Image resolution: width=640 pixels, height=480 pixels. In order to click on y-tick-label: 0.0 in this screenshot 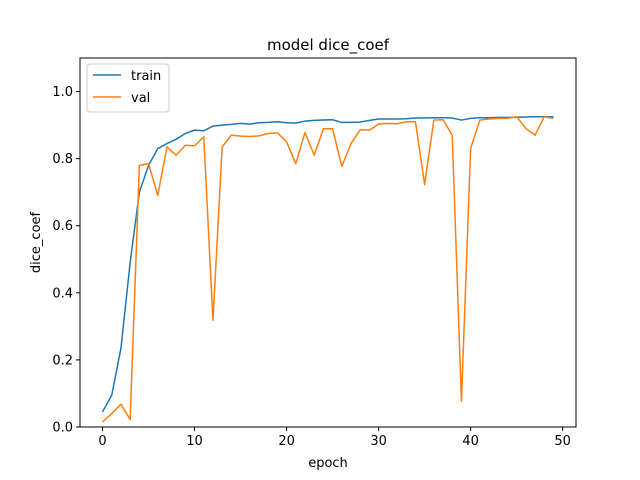, I will do `click(62, 428)`.